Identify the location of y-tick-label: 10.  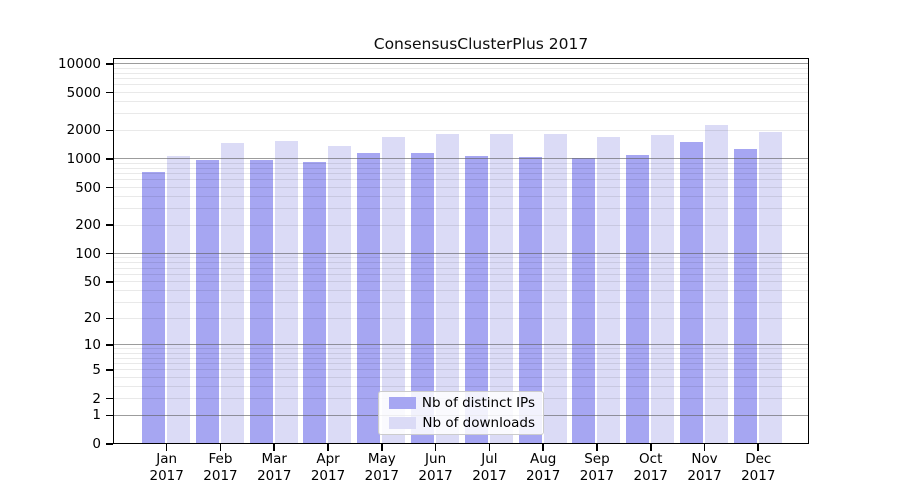
(92, 345).